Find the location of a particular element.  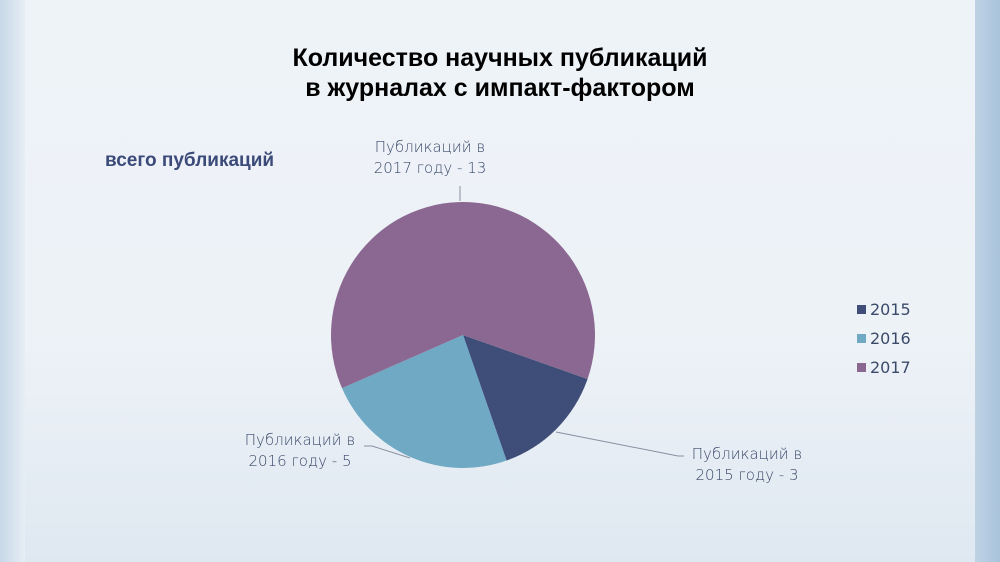

legend-swatch-2017 is located at coordinates (861, 367).